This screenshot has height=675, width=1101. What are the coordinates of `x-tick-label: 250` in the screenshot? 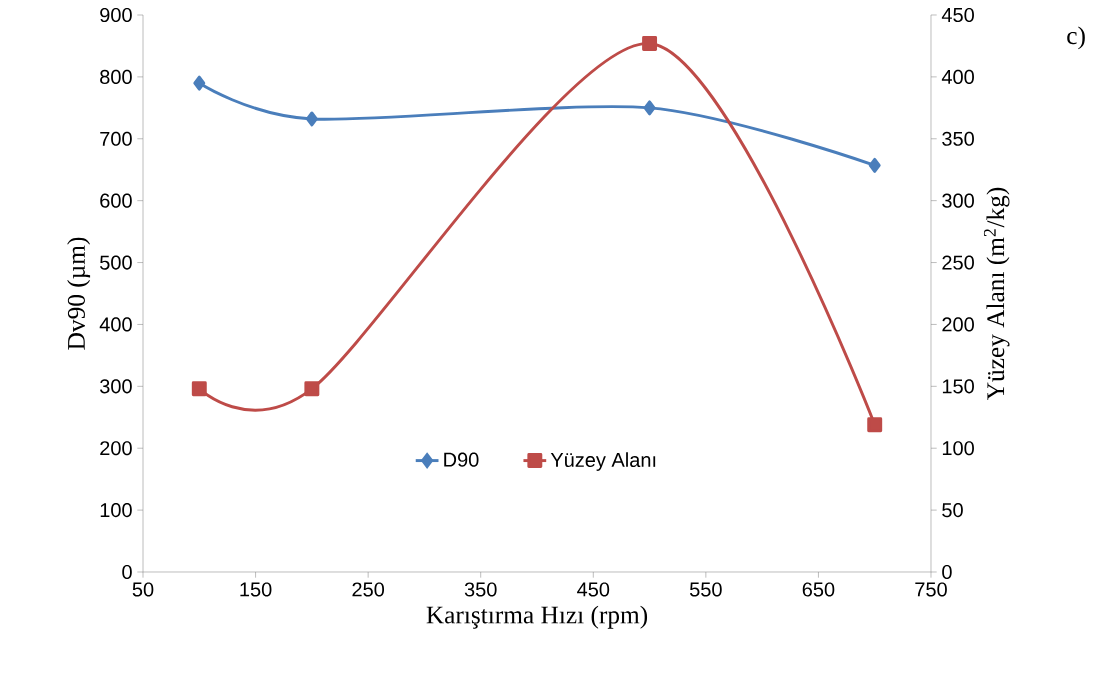 It's located at (368, 589).